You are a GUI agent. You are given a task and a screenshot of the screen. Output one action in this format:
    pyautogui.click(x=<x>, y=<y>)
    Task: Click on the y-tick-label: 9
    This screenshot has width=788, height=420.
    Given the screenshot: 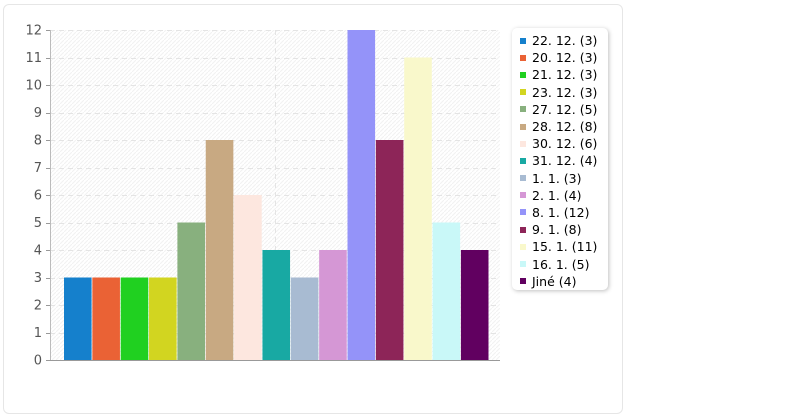 What is the action you would take?
    pyautogui.click(x=38, y=113)
    